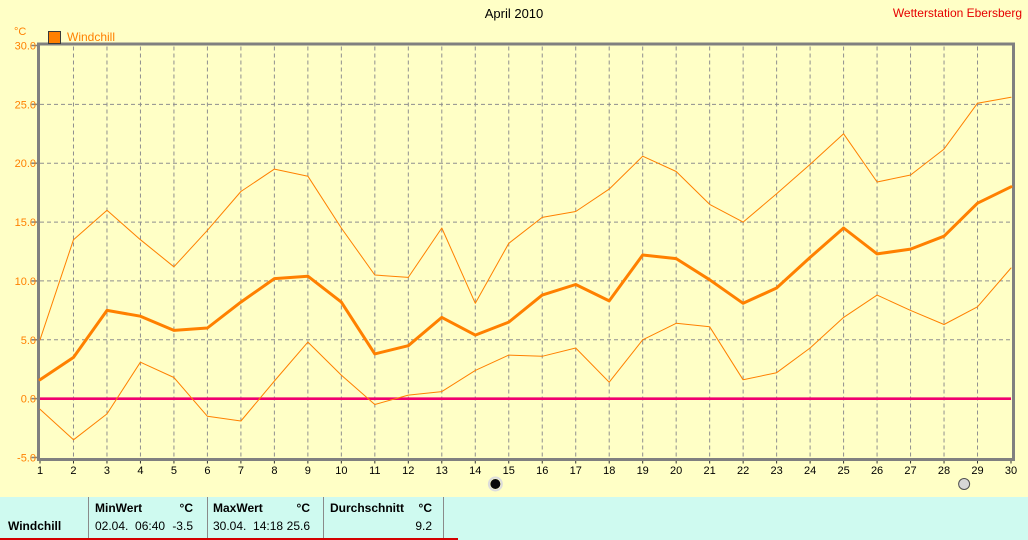 Image resolution: width=1028 pixels, height=540 pixels. Describe the element at coordinates (308, 471) in the screenshot. I see `x-tick-label: 9` at that location.